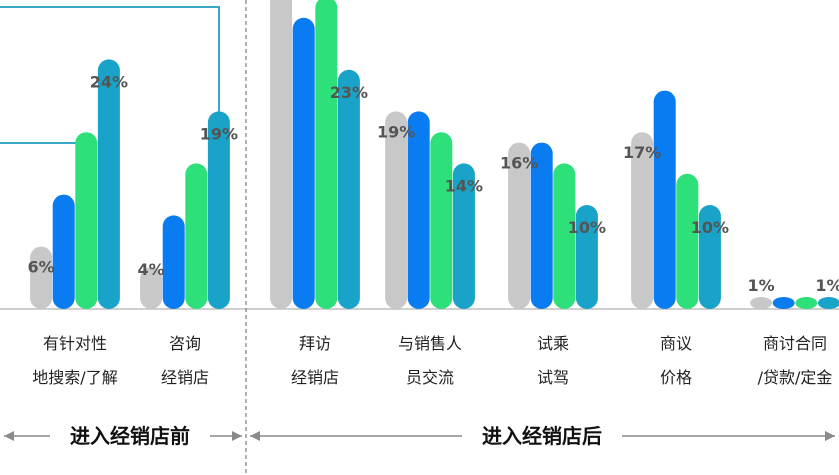 Image resolution: width=839 pixels, height=475 pixels. What do you see at coordinates (553, 343) in the screenshot?
I see `category-label-line: 试乘` at bounding box center [553, 343].